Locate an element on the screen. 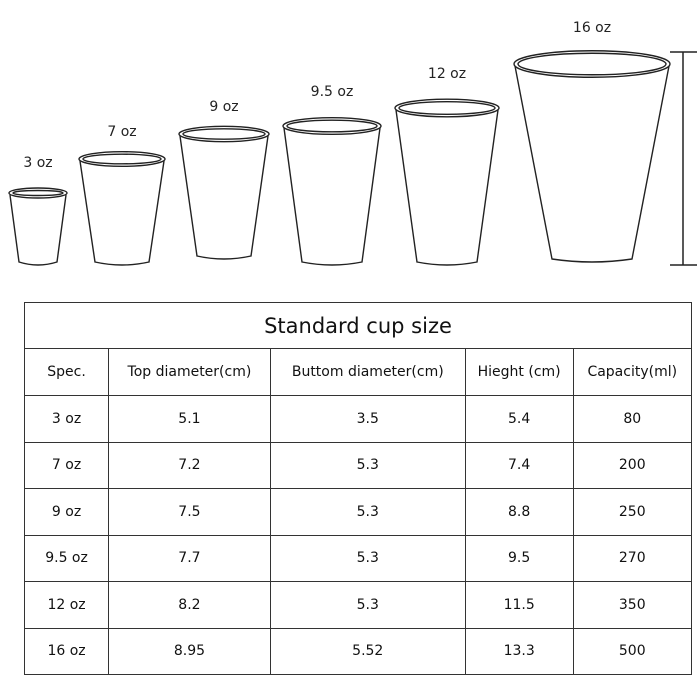 This screenshot has width=700, height=700. table-cell: 500 is located at coordinates (632, 651).